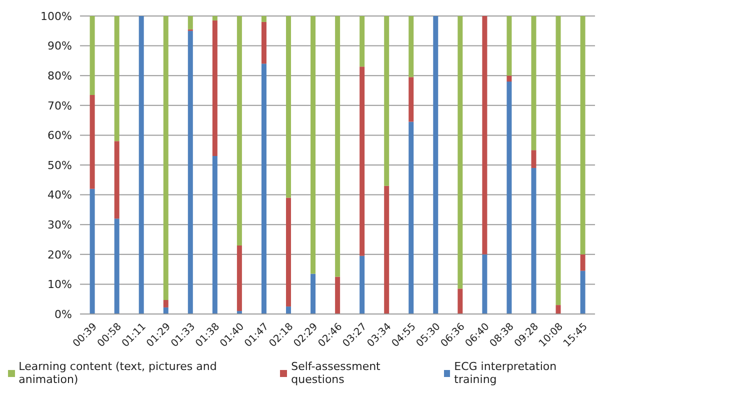 Image resolution: width=753 pixels, height=394 pixels. I want to click on legend-label: Learning content (text, pictures and animation), so click(118, 373).